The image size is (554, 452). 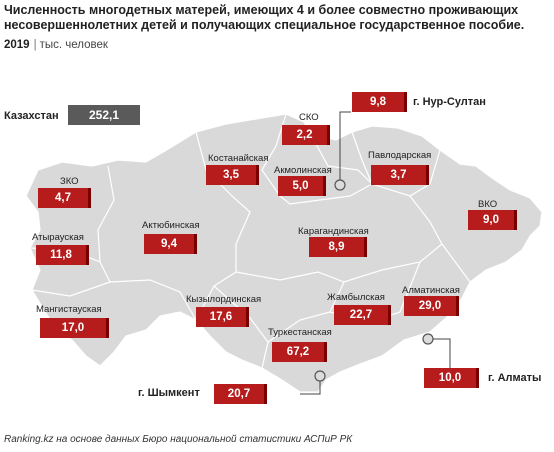 I want to click on region-label-mangystau: Мангистауская, so click(x=69, y=309).